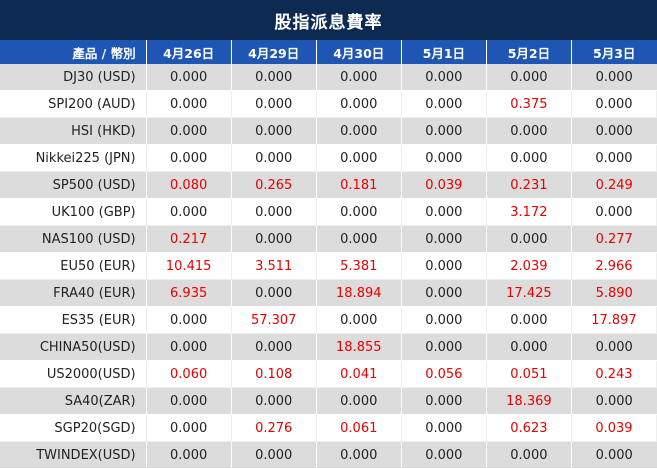 The width and height of the screenshot is (657, 469). What do you see at coordinates (614, 374) in the screenshot?
I see `rate-cell: 0.243` at bounding box center [614, 374].